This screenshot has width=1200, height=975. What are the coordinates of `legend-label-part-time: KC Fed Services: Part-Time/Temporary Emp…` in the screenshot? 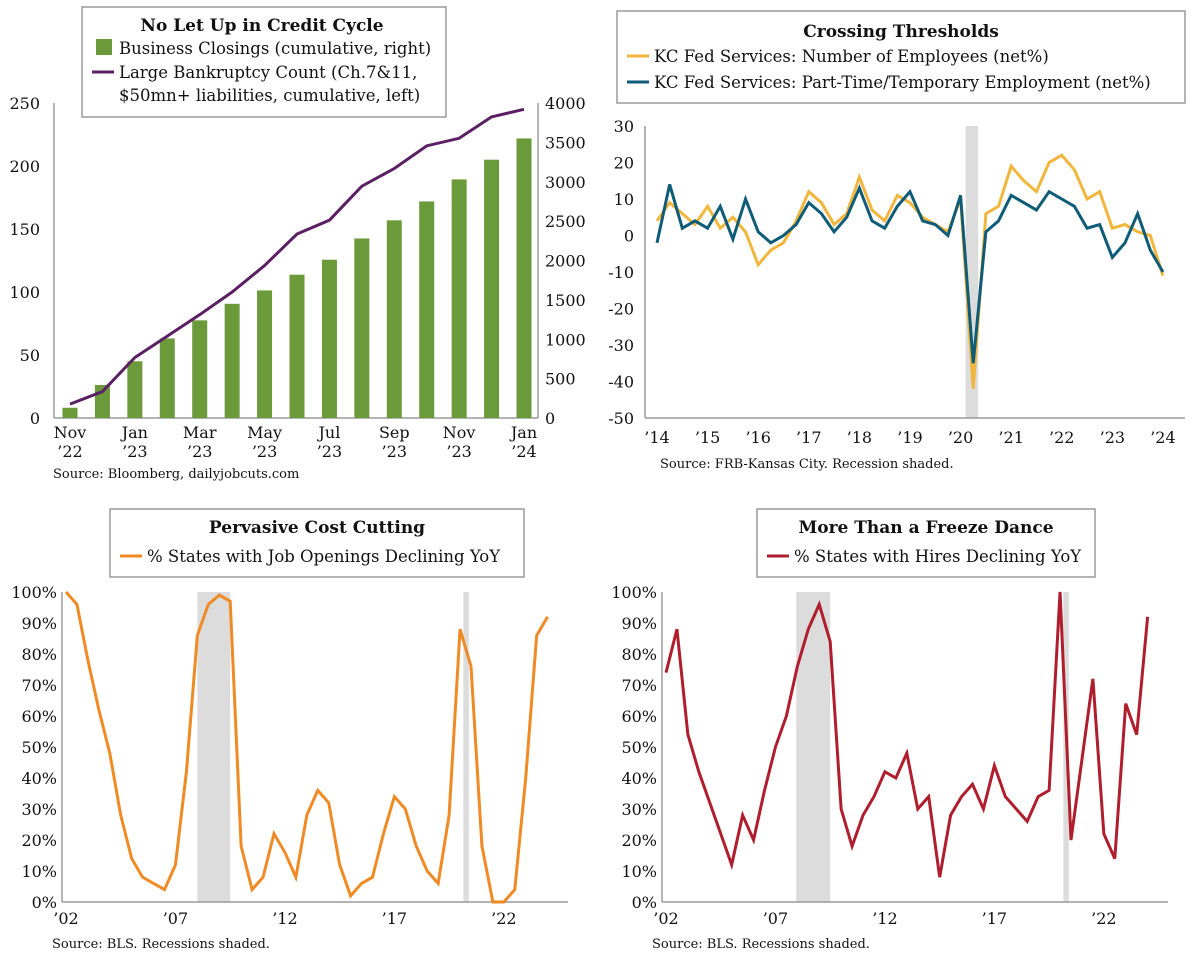 It's located at (902, 82).